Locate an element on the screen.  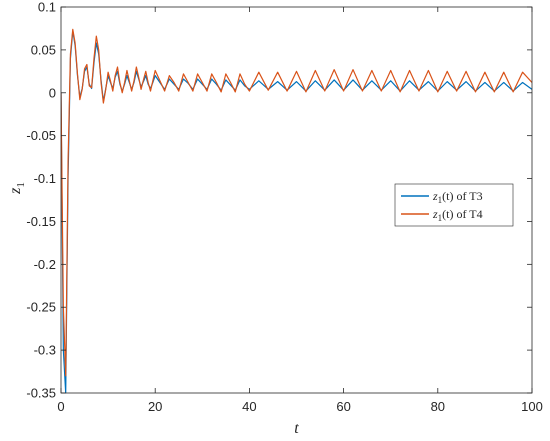
x-tick-label: 60 is located at coordinates (343, 406).